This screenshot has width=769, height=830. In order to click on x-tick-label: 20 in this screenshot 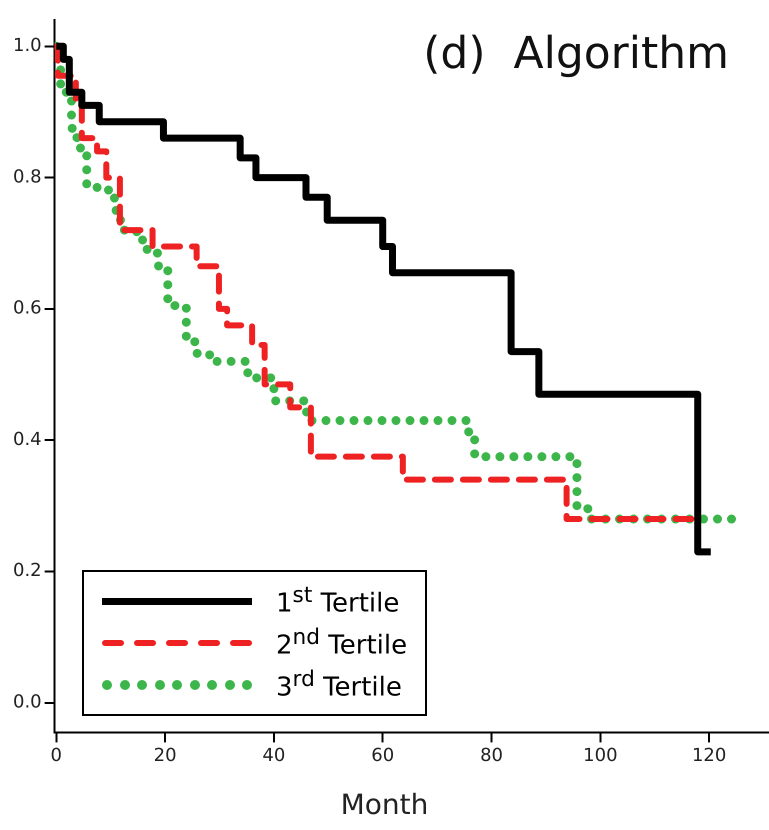, I will do `click(165, 755)`.